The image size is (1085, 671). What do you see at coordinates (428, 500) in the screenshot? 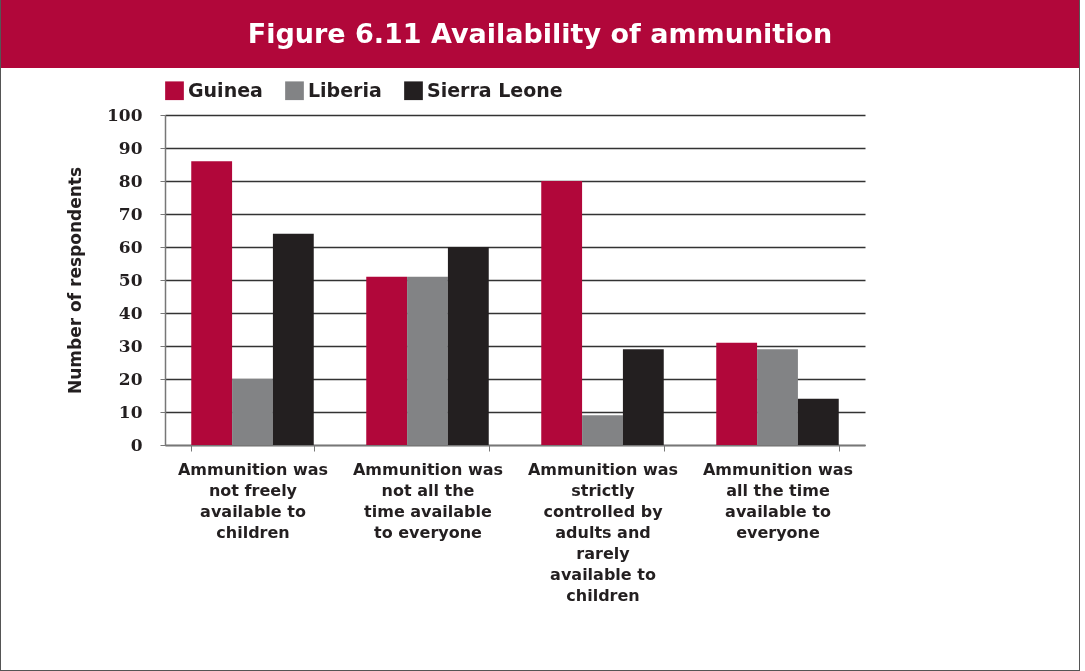
I see `x-tick-label: Ammunition was not all the time available to everyone` at bounding box center [428, 500].